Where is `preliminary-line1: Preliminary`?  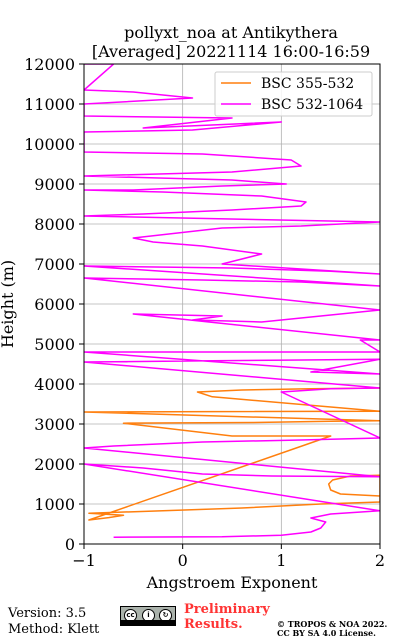
preliminary-line1: Preliminary is located at coordinates (227, 609).